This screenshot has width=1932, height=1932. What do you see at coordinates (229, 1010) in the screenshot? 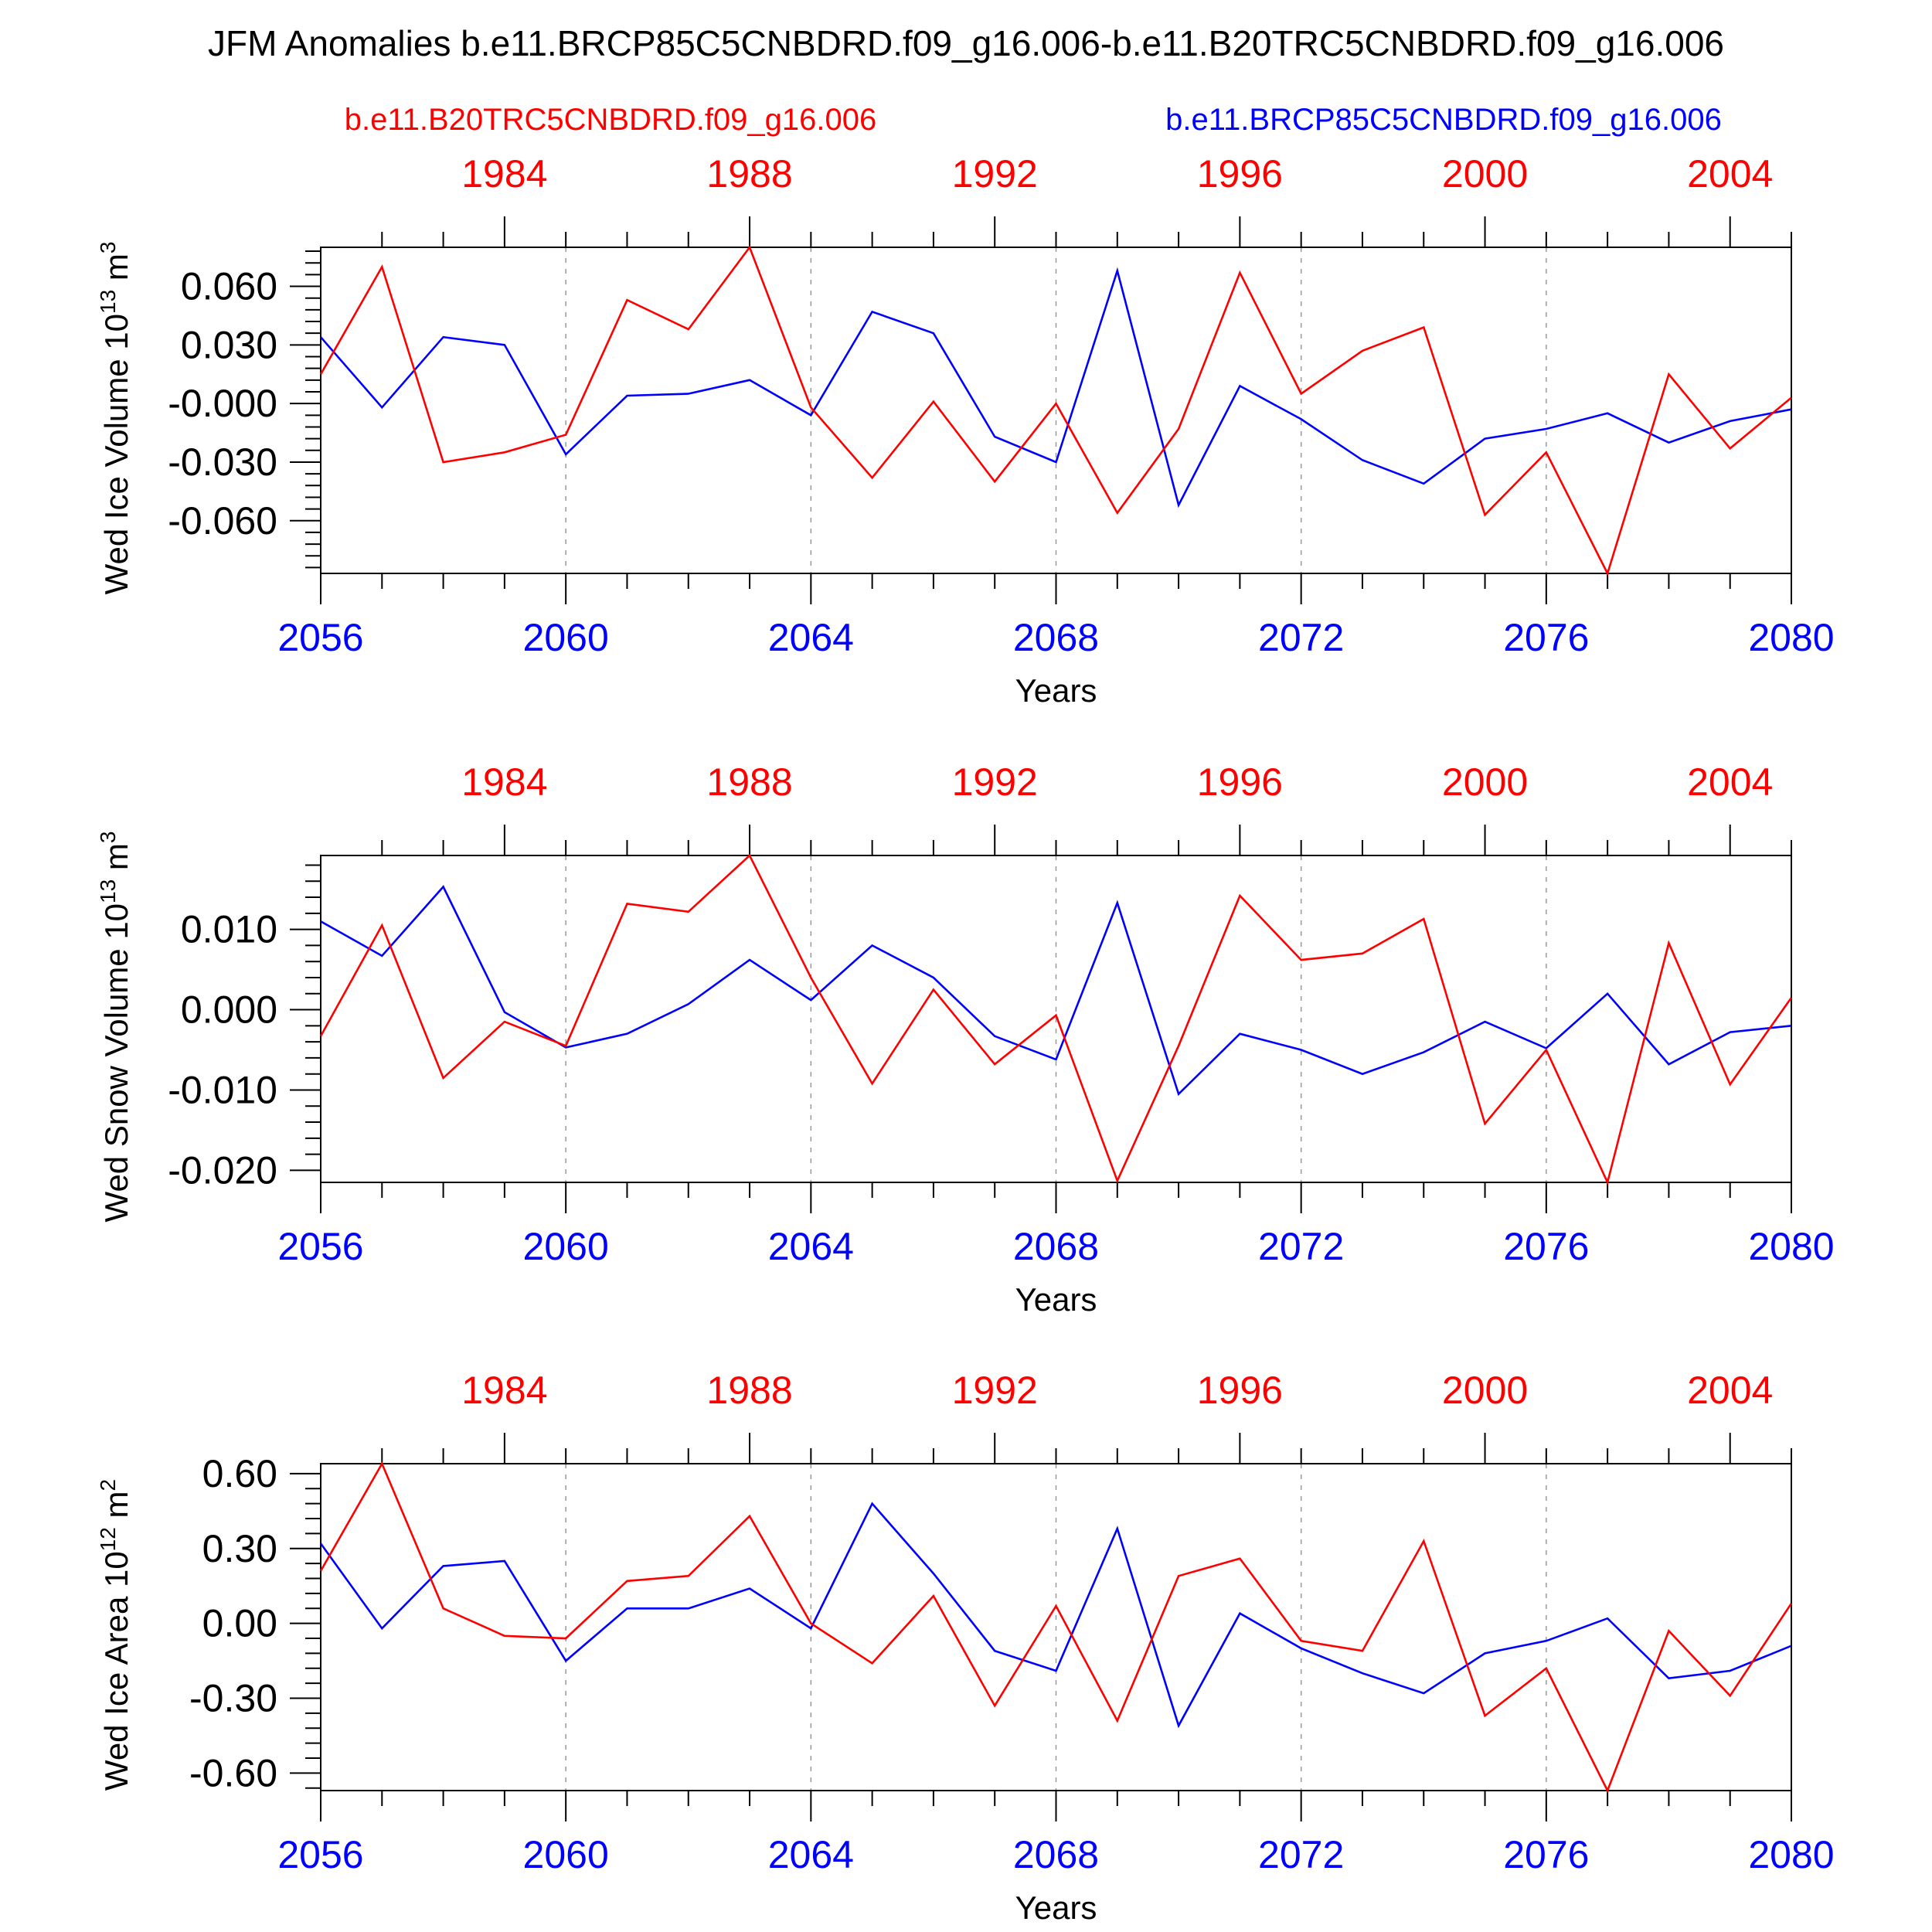
I see `y-tick-label: 0.000` at bounding box center [229, 1010].